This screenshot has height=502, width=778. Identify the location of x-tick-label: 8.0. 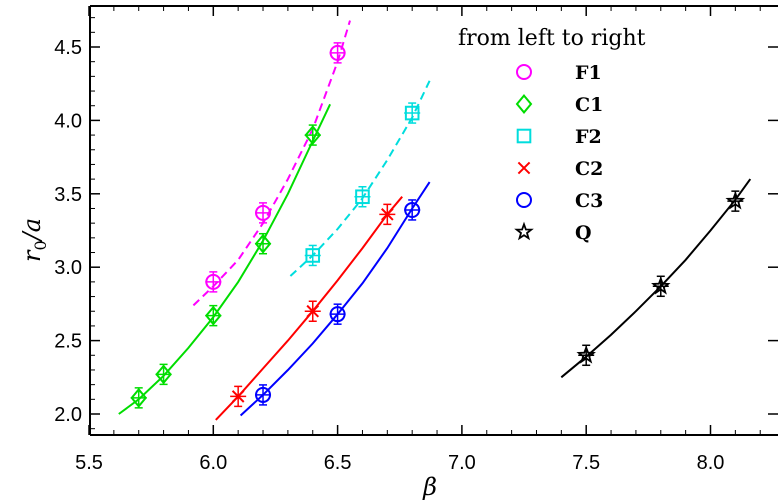
(711, 463).